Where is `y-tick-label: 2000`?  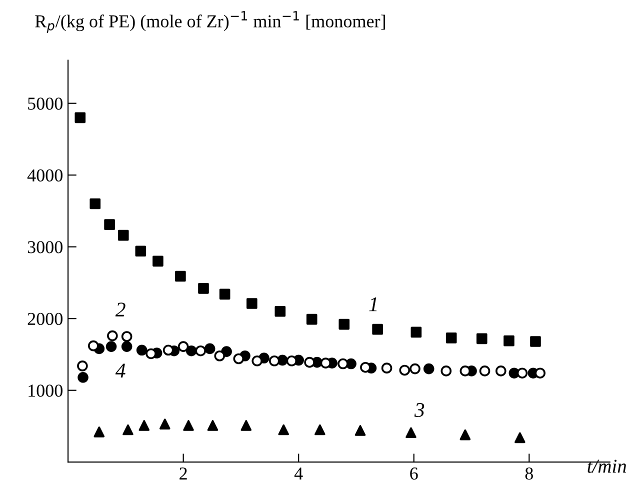
y-tick-label: 2000 is located at coordinates (45, 319).